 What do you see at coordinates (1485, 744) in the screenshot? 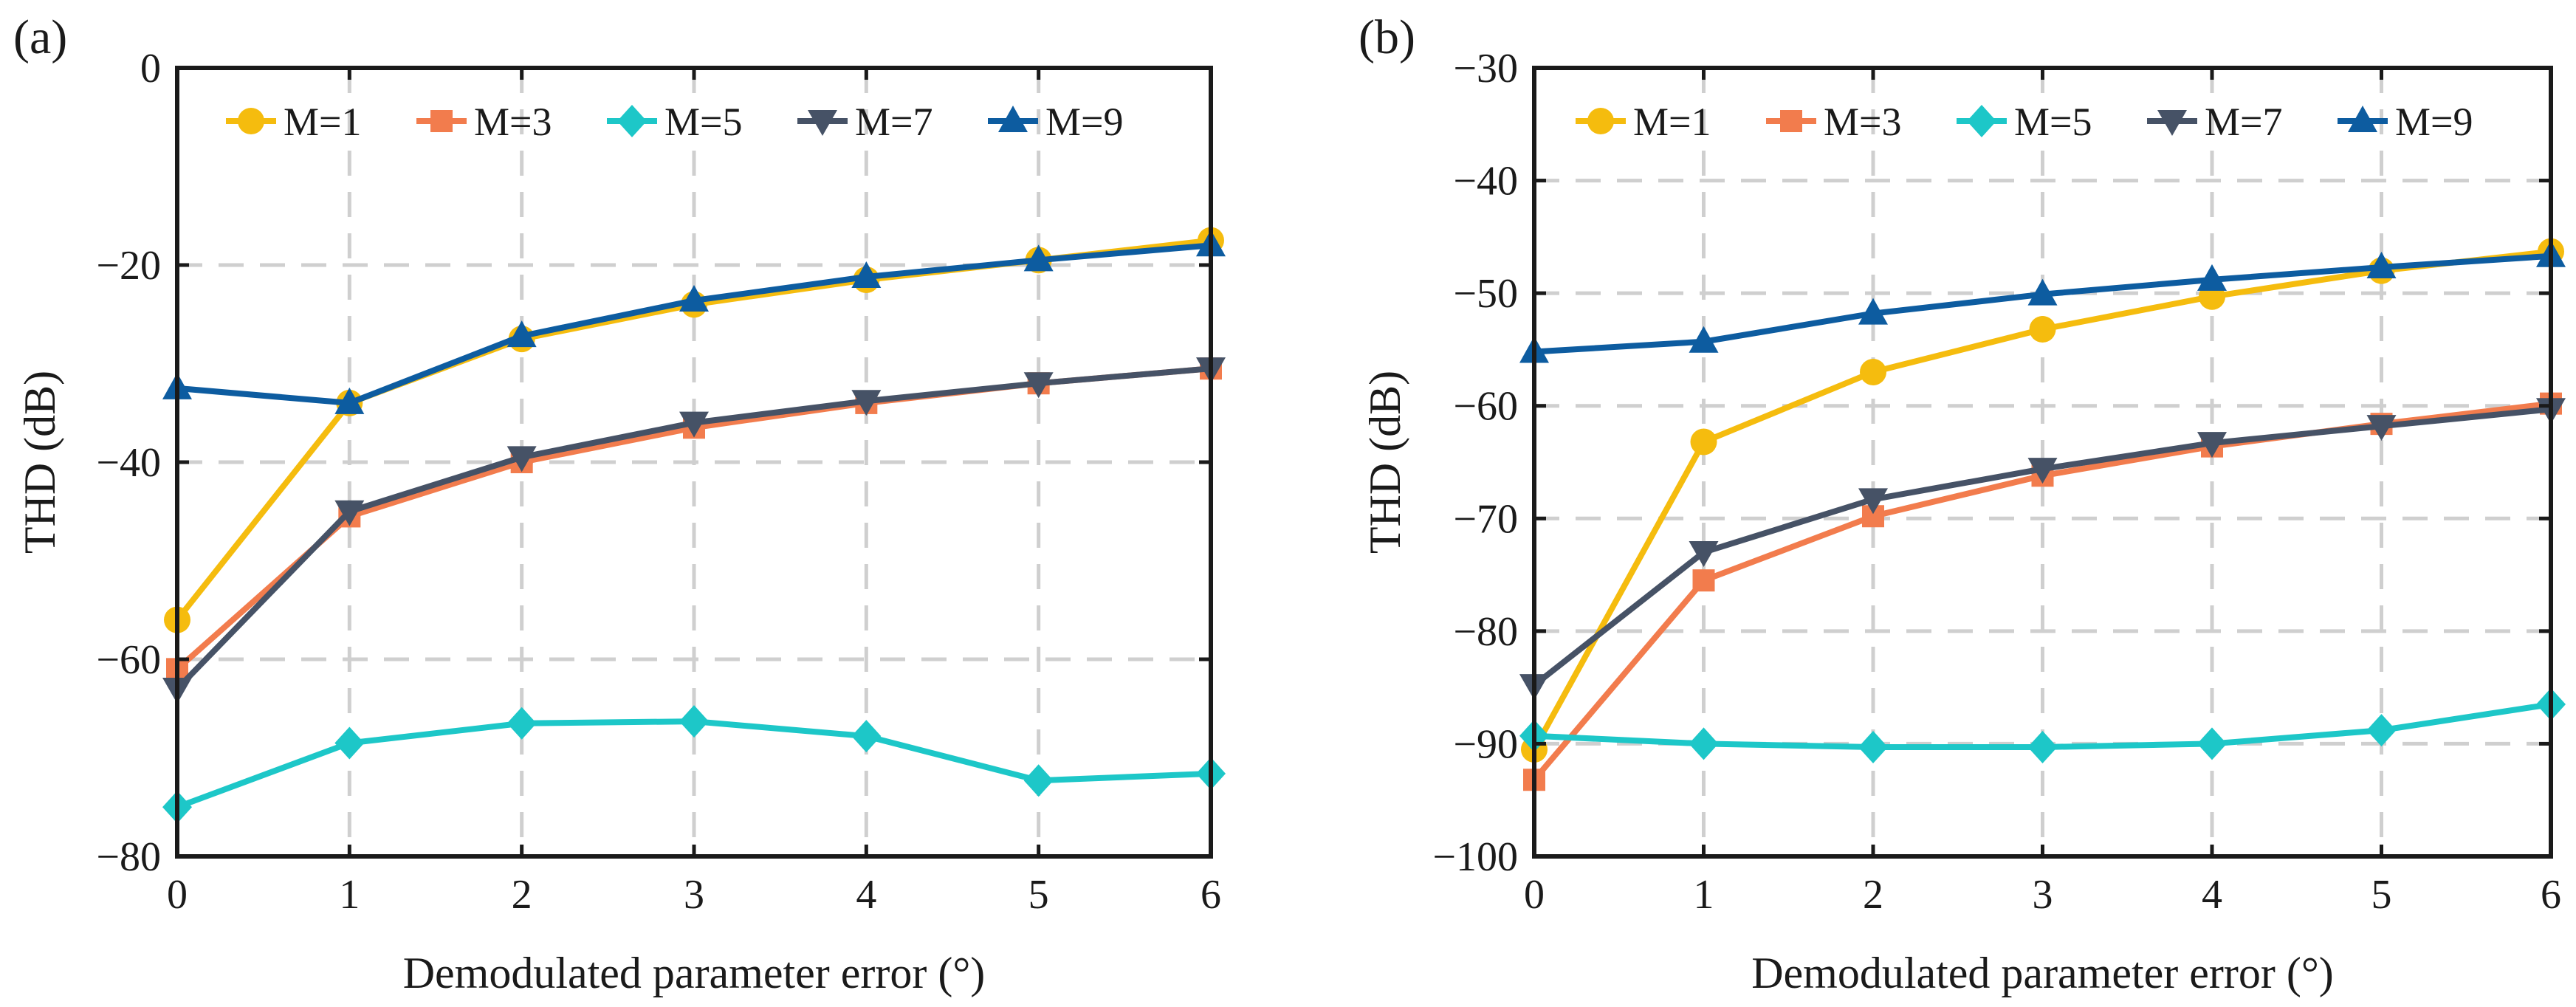
I see `y-tick-label: −90` at bounding box center [1485, 744].